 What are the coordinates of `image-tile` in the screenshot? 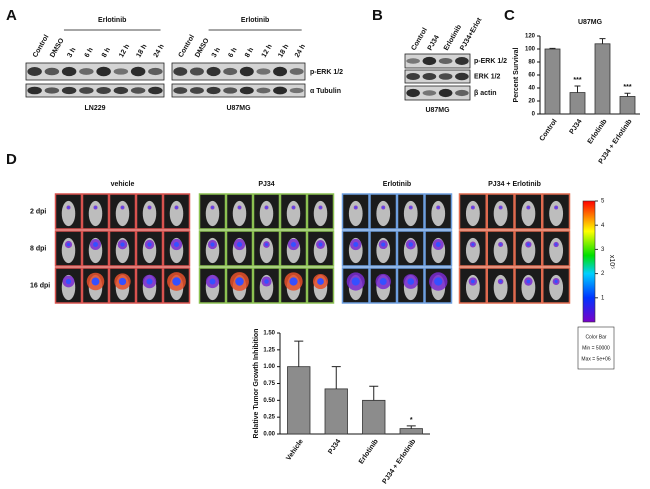 It's located at (149, 211).